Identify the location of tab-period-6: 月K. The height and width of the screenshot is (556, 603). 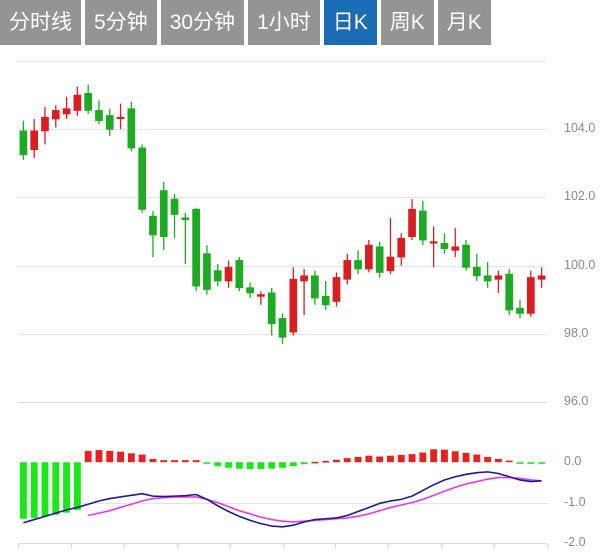
(464, 22).